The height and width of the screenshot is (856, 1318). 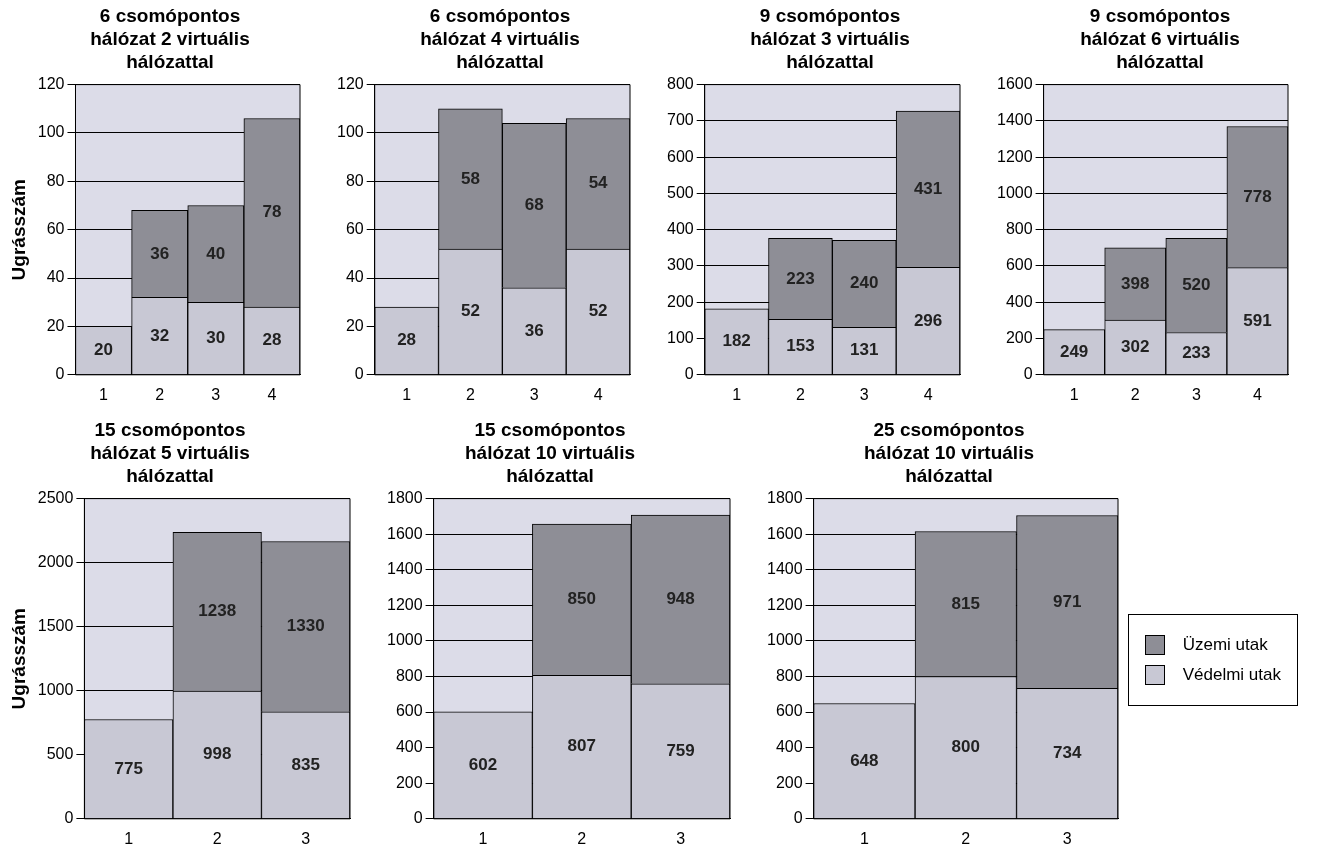 I want to click on data-label: 54, so click(x=598, y=183).